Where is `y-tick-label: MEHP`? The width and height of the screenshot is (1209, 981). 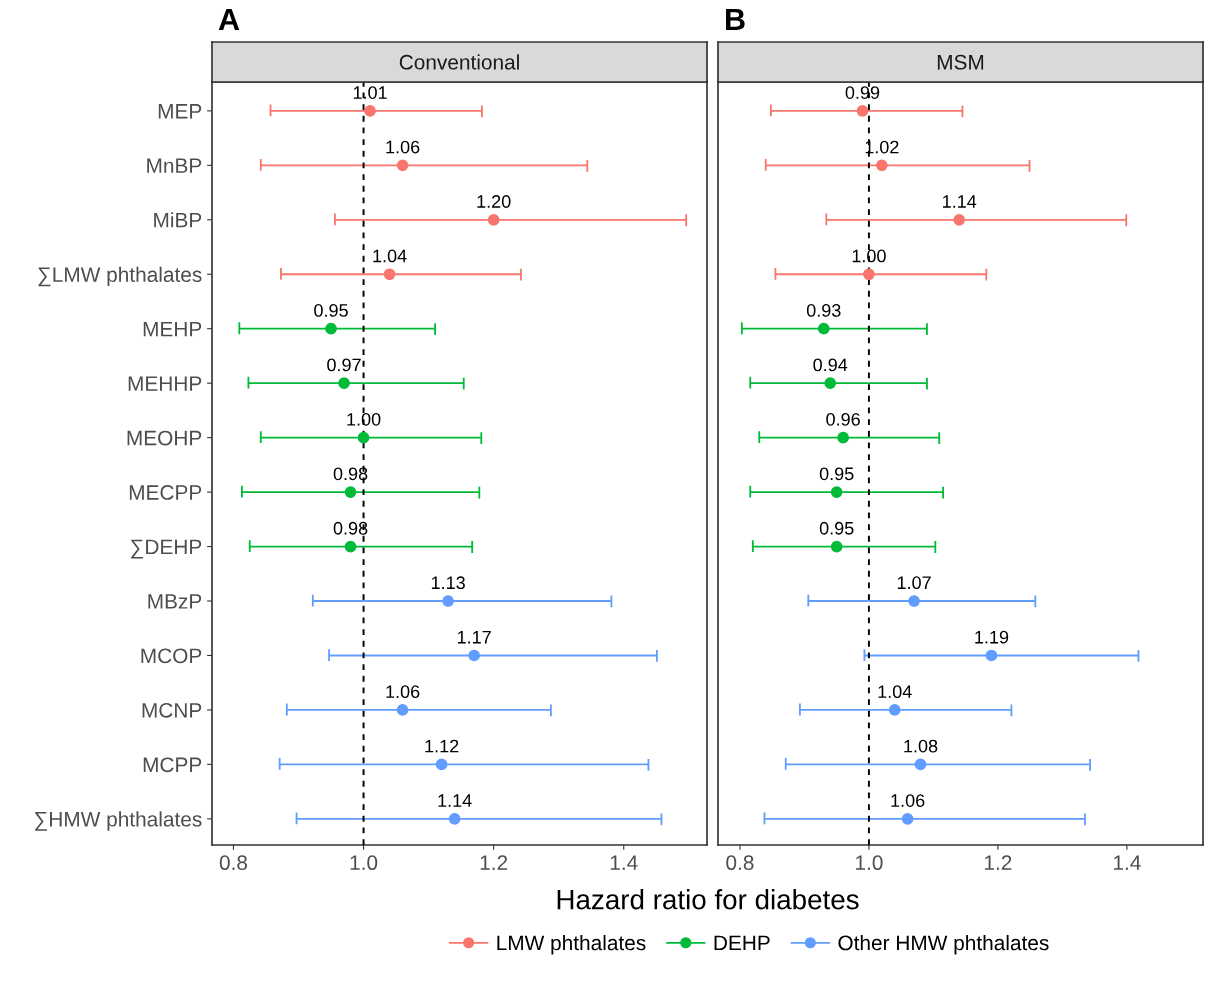 y-tick-label: MEHP is located at coordinates (172, 329).